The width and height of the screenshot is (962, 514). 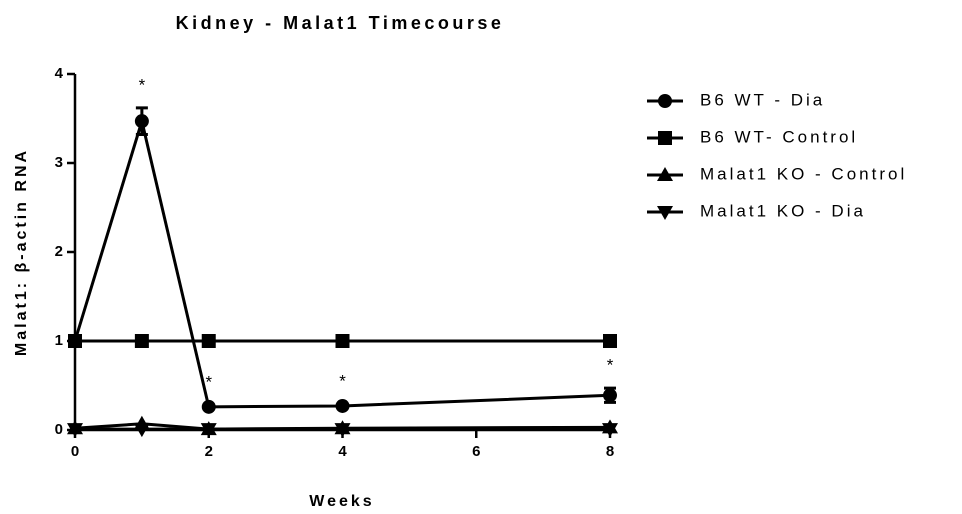 What do you see at coordinates (340, 23) in the screenshot?
I see `chart-title: Kidney - Malat1 Timecourse` at bounding box center [340, 23].